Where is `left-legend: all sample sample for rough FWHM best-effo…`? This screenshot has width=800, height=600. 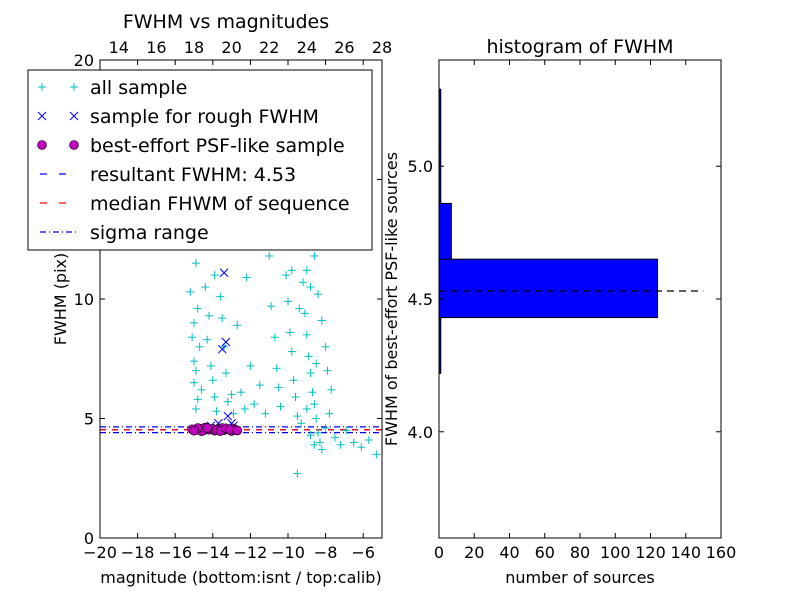
left-legend: all sample sample for rough FWHM best-effo… is located at coordinates (200, 160).